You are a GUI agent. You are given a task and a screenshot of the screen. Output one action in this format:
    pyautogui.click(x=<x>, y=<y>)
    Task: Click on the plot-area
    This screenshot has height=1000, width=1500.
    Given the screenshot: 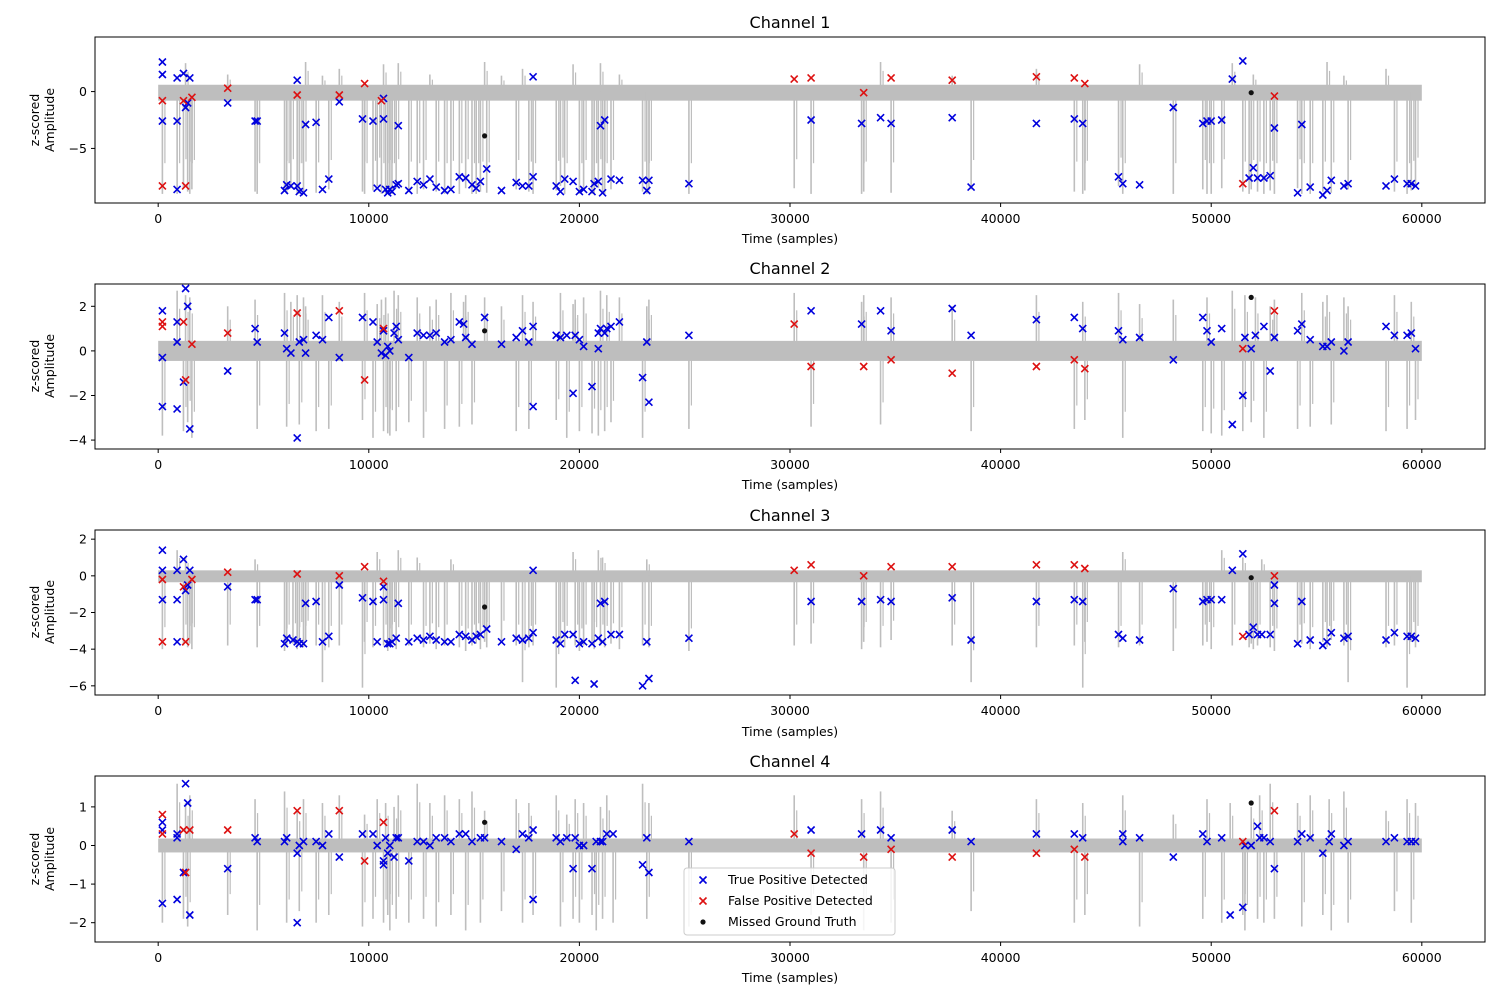 What is the action you would take?
    pyautogui.click(x=790, y=618)
    